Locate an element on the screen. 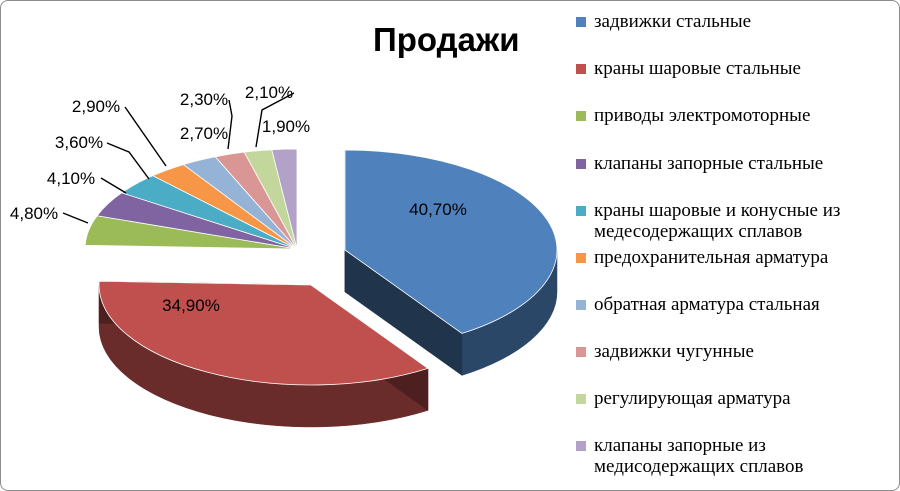  legend-item: регулирующая арматура is located at coordinates (735, 398).